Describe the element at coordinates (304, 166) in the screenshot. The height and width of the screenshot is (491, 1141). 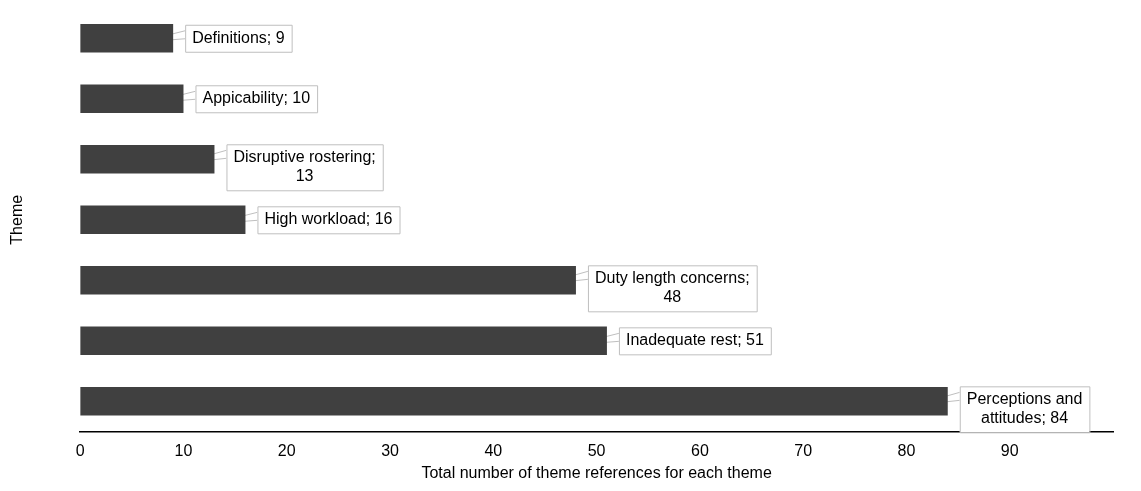
I see `data-label: Disruptive rostering; 13` at that location.